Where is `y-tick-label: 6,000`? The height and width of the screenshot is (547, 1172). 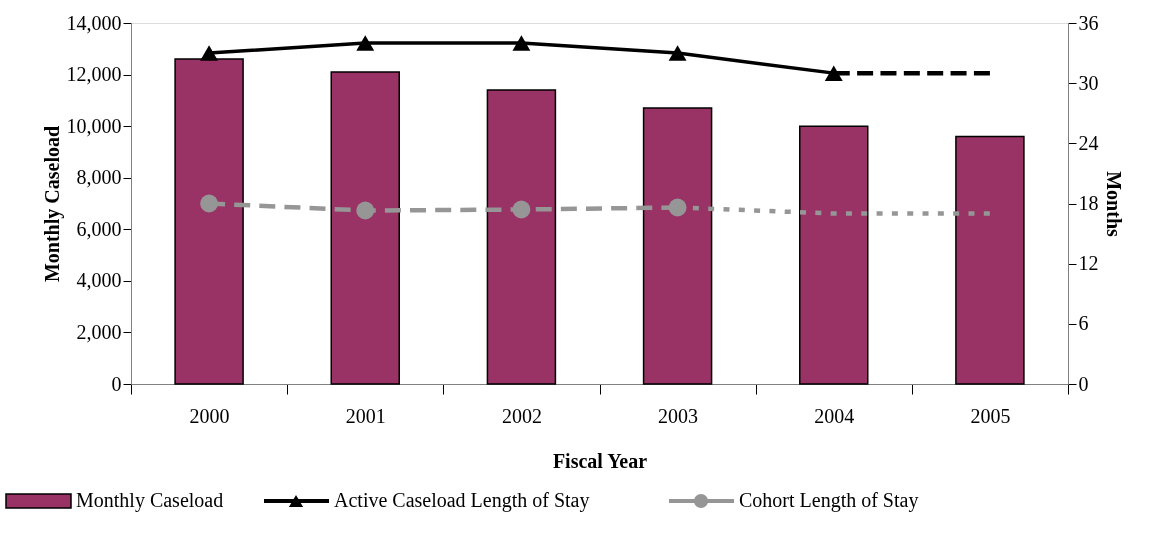 y-tick-label: 6,000 is located at coordinates (99, 228).